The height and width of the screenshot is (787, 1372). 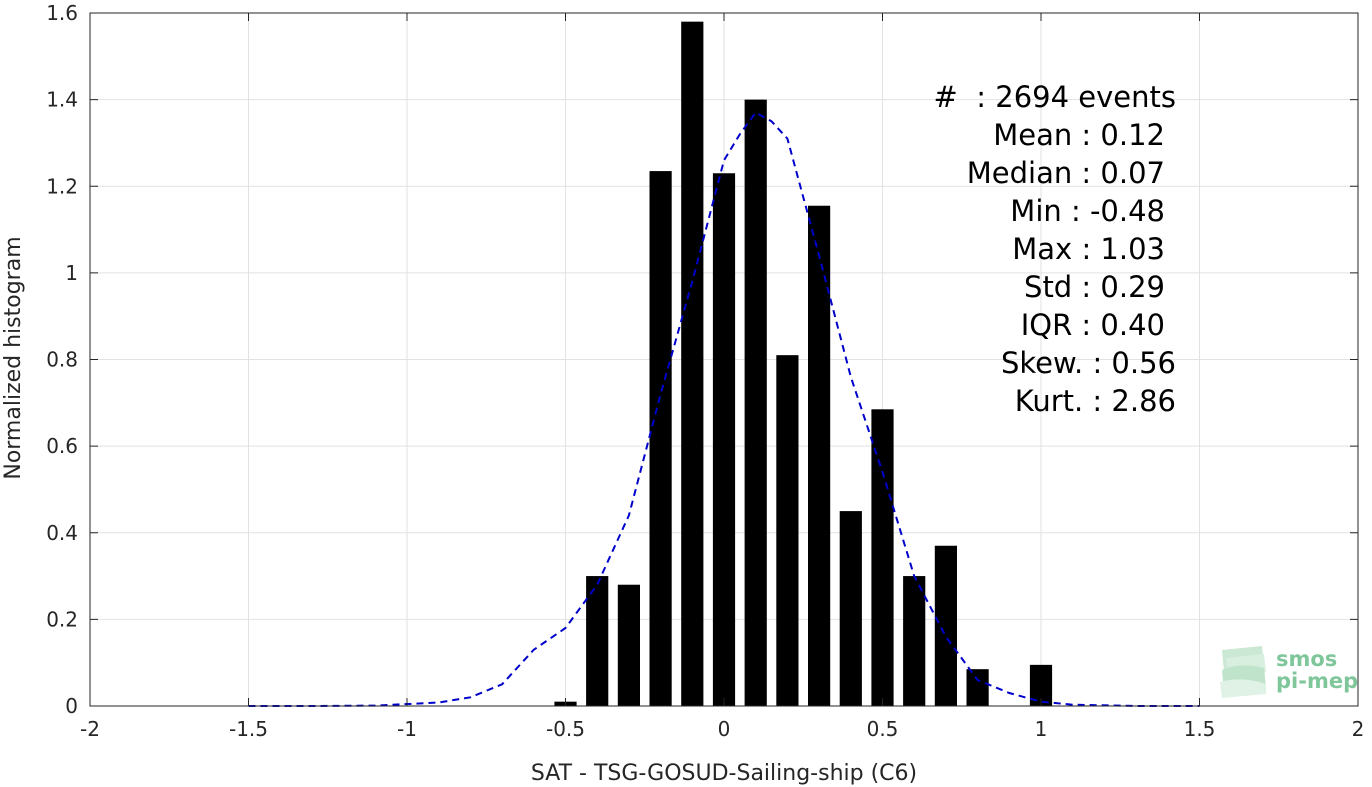 What do you see at coordinates (407, 729) in the screenshot?
I see `x-tick-label-2: -1` at bounding box center [407, 729].